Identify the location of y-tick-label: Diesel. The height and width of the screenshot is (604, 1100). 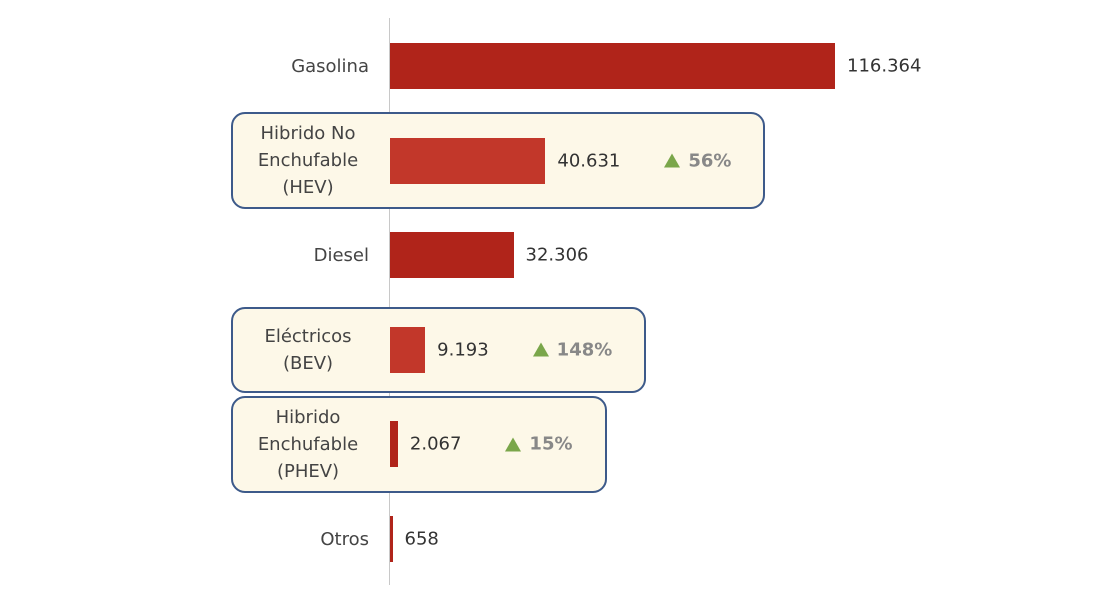
(341, 255).